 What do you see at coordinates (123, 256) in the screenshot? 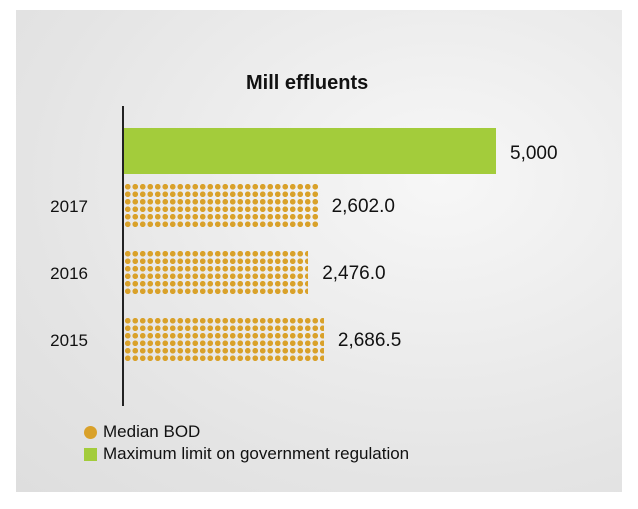
I see `y-axis-line` at bounding box center [123, 256].